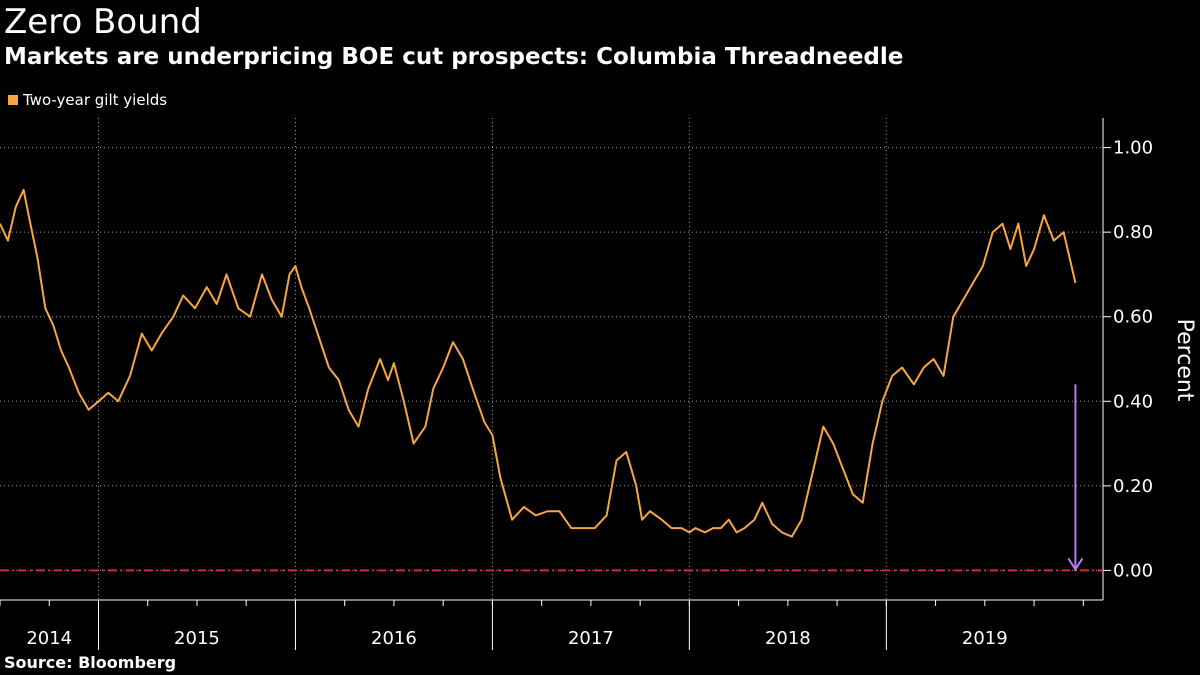  I want to click on y-tick-label: 0.00, so click(1133, 570).